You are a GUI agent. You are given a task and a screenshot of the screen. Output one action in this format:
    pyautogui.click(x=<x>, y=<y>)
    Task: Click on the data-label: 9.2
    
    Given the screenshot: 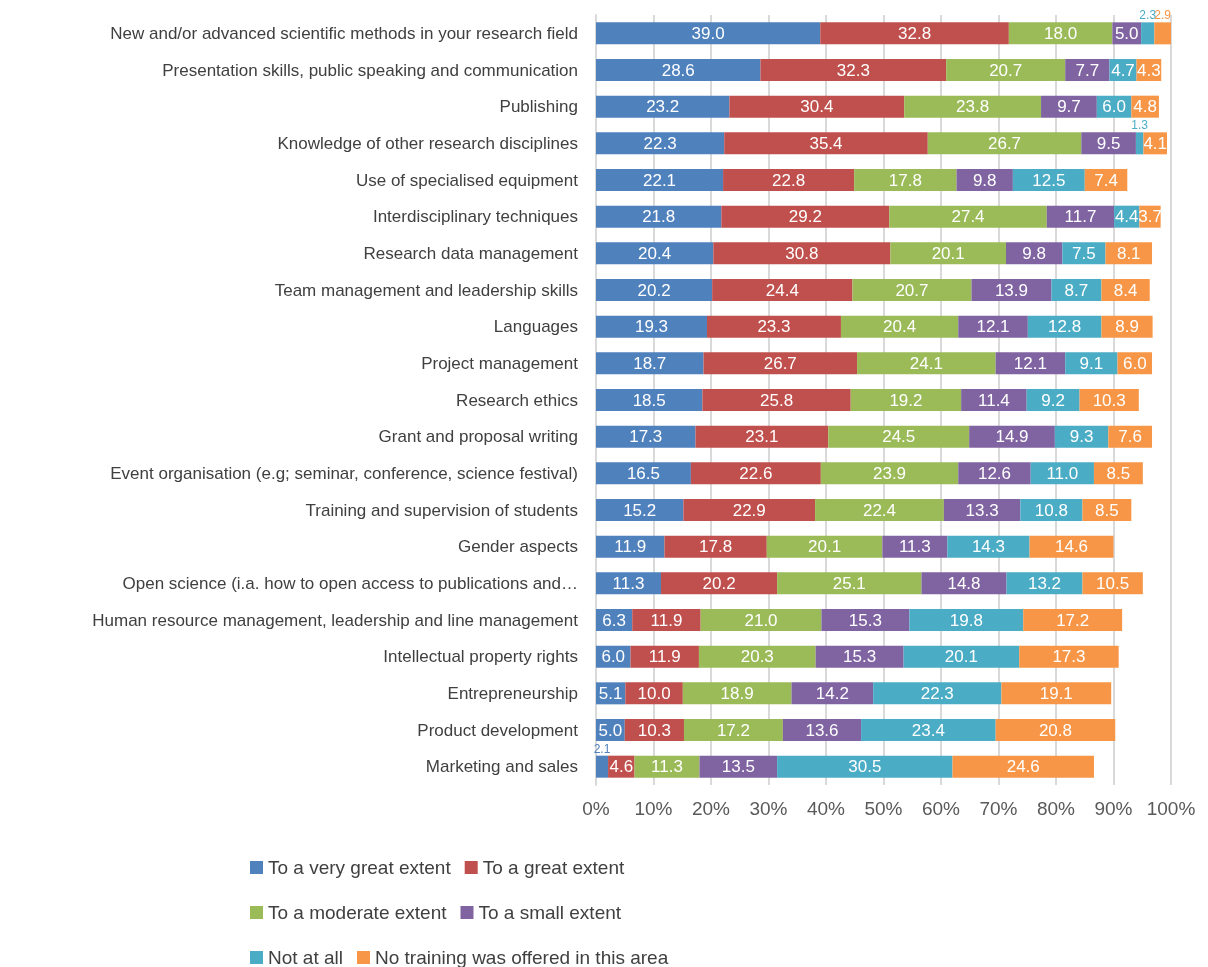 What is the action you would take?
    pyautogui.click(x=1053, y=400)
    